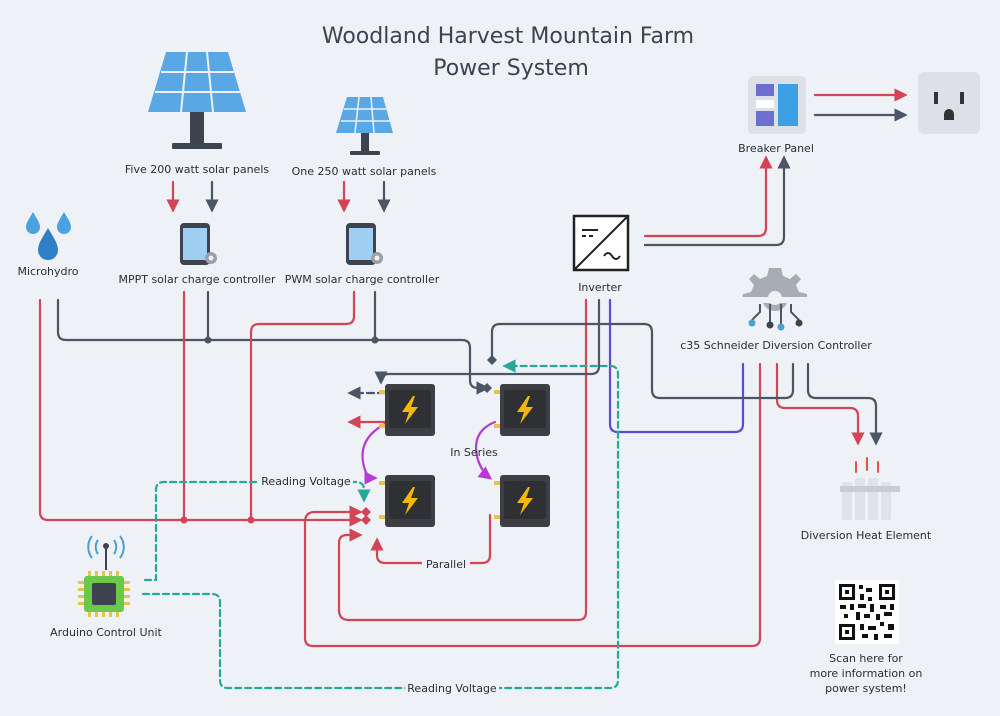 This screenshot has width=1000, height=716. I want to click on chip-icon, so click(104, 576).